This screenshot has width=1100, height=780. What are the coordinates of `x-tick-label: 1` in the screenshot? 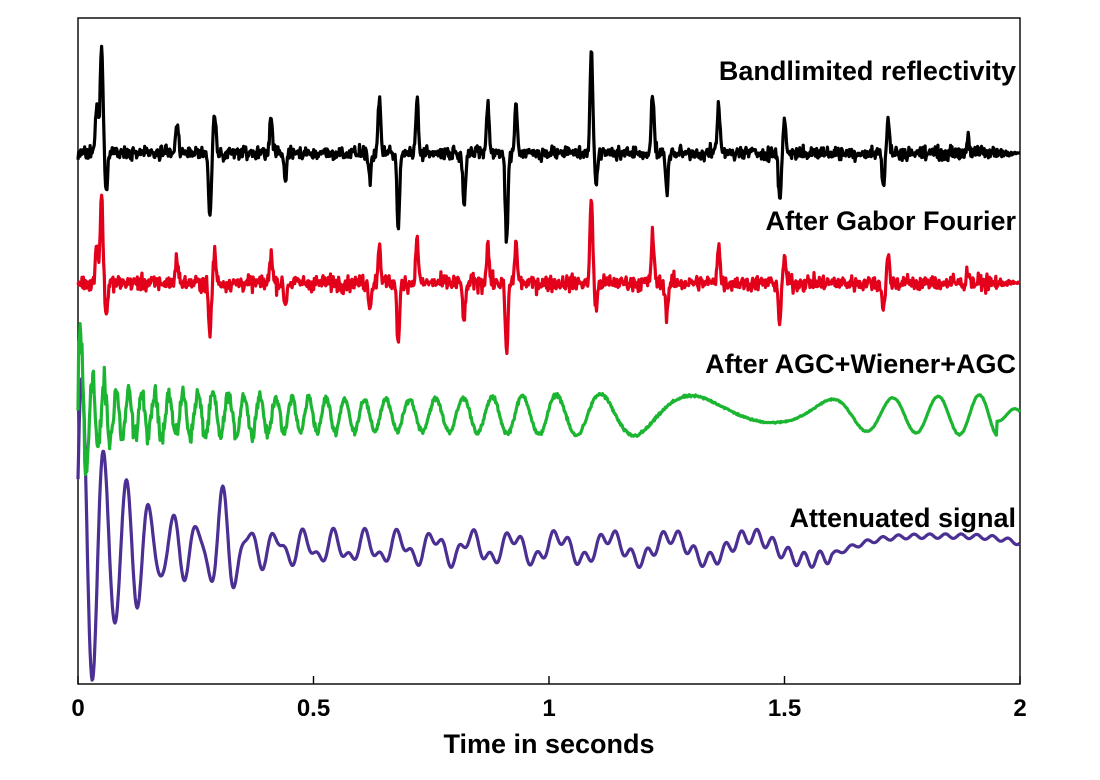 It's located at (548, 708).